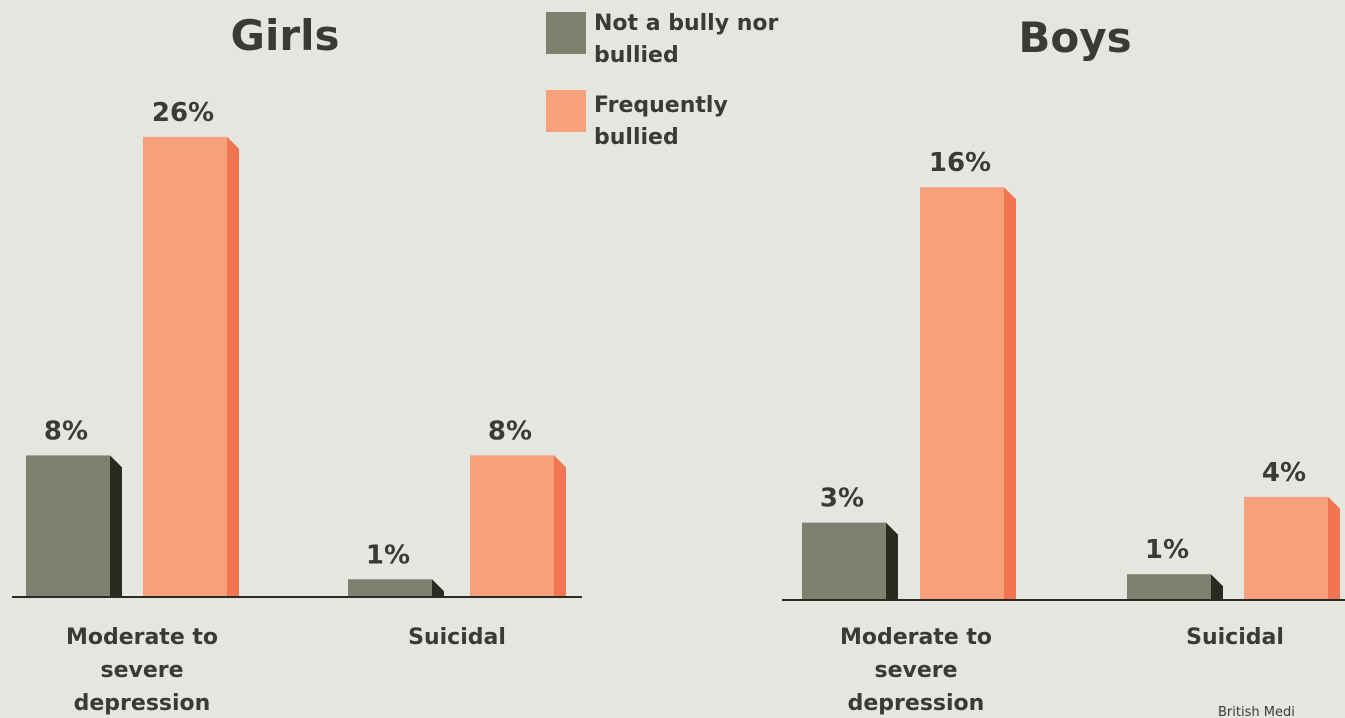 This screenshot has height=718, width=1345. What do you see at coordinates (1074, 37) in the screenshot?
I see `boys-chart-title: Boys` at bounding box center [1074, 37].